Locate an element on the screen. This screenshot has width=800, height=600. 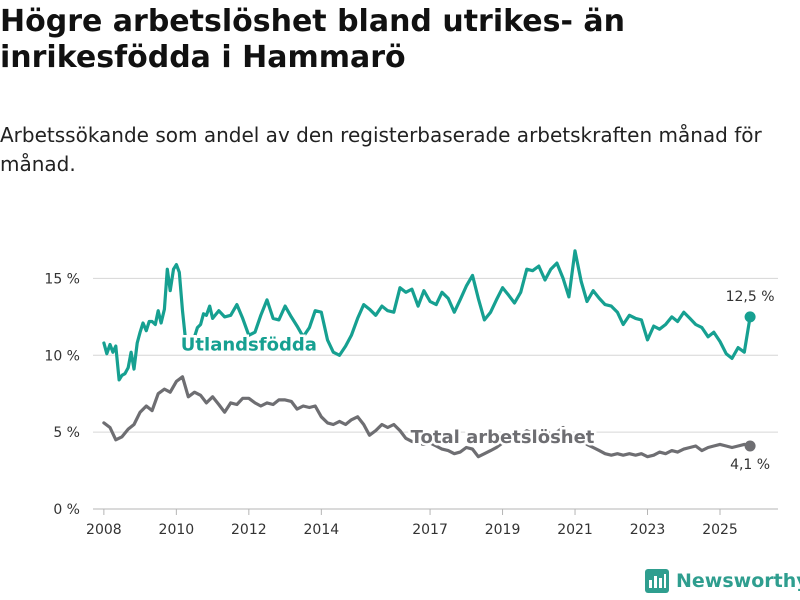
newsworthy-logo-icon is located at coordinates (657, 581).